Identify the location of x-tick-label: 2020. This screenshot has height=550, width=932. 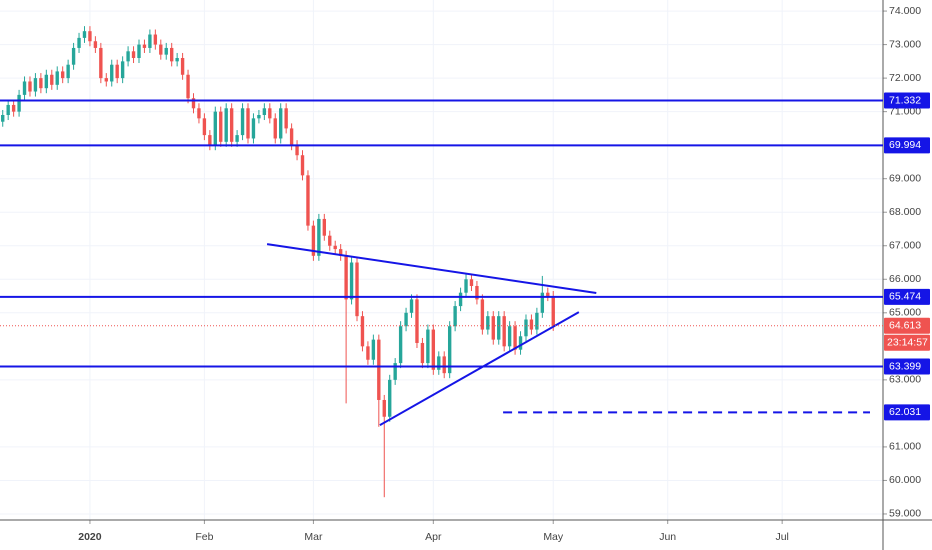
(90, 537).